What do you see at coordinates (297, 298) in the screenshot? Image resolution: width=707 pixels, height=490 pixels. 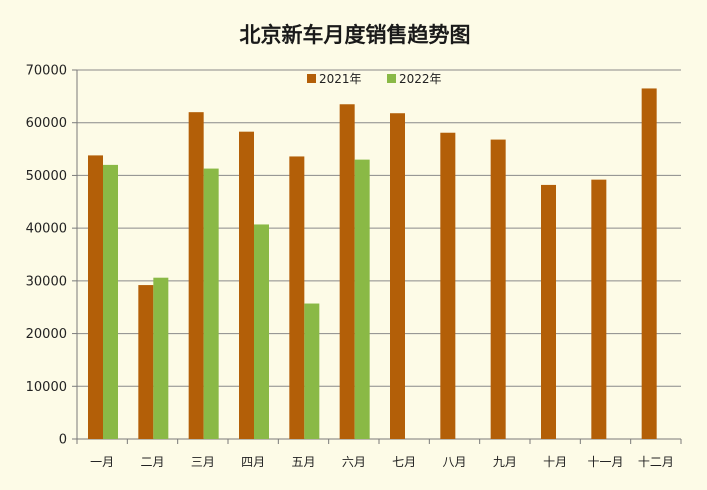 I see `bar-2021年-五月` at bounding box center [297, 298].